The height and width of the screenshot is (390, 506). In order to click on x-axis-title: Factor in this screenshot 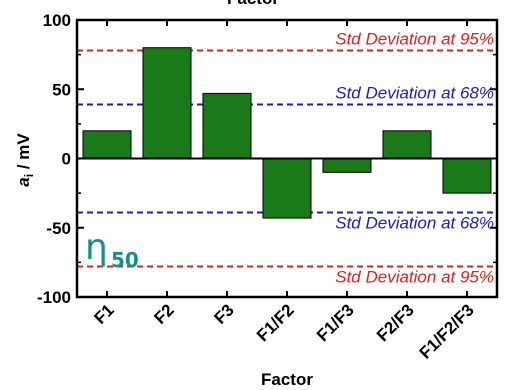, I will do `click(287, 379)`.